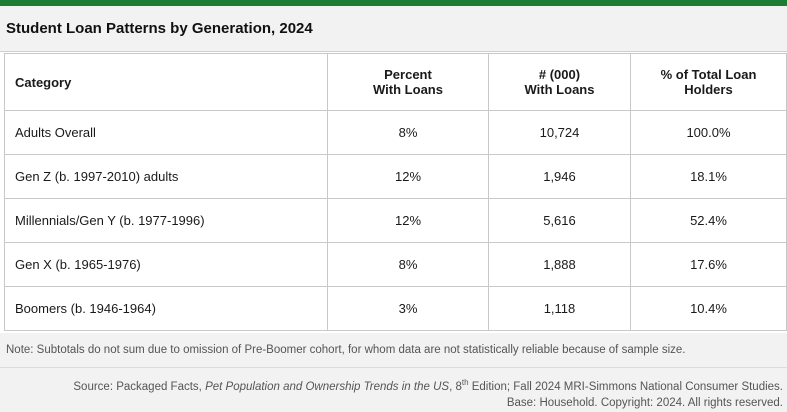  Describe the element at coordinates (708, 264) in the screenshot. I see `cell-share: 17.6%` at that location.